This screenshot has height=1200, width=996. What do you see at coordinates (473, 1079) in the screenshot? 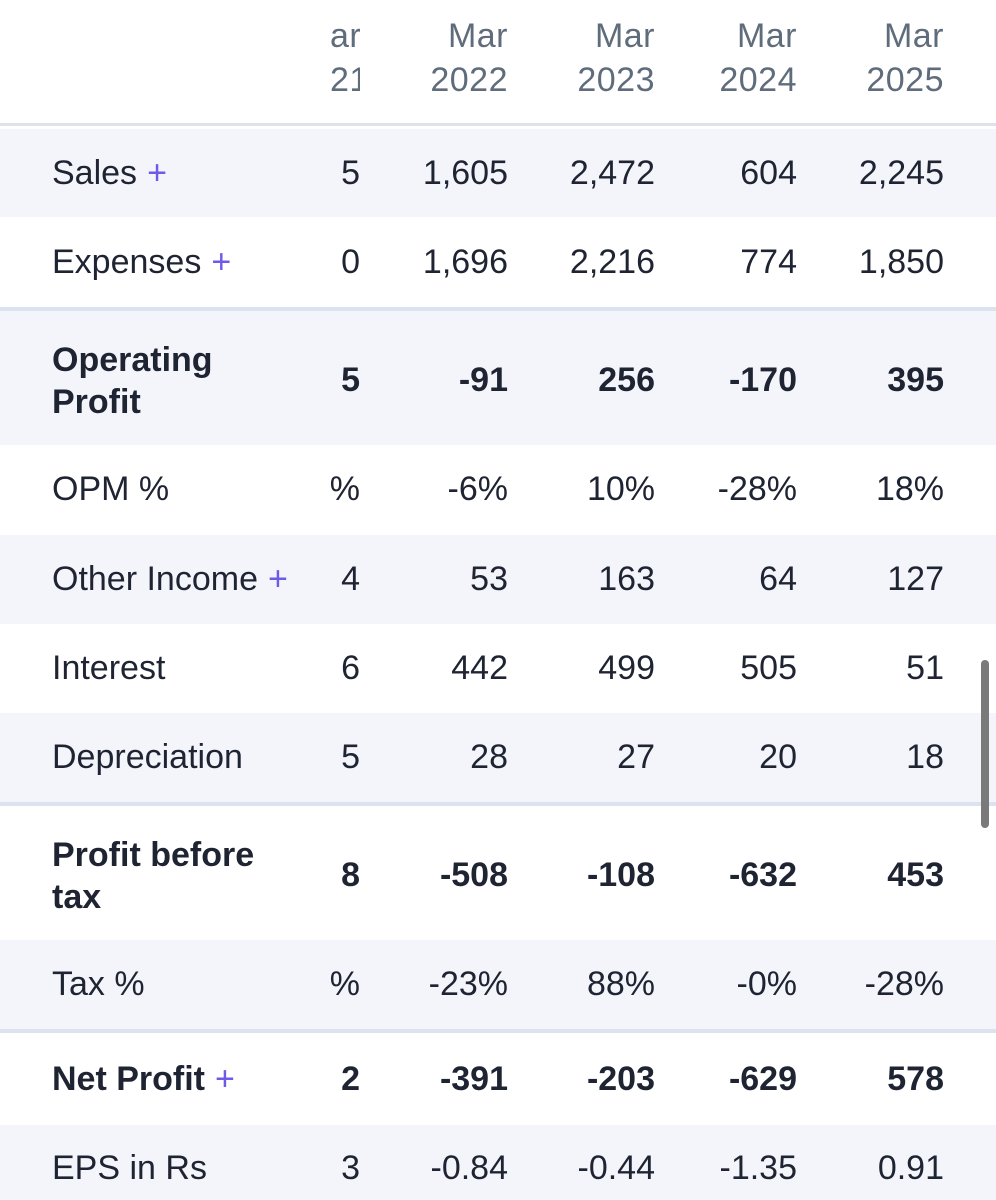
I see `table-cell: -391` at bounding box center [473, 1079].